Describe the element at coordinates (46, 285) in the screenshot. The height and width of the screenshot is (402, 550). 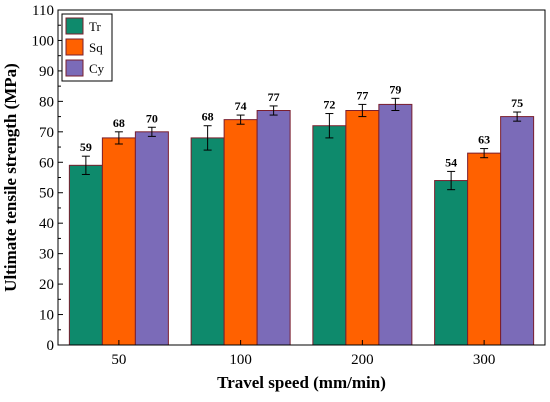
I see `y-tick-label: 20` at that location.